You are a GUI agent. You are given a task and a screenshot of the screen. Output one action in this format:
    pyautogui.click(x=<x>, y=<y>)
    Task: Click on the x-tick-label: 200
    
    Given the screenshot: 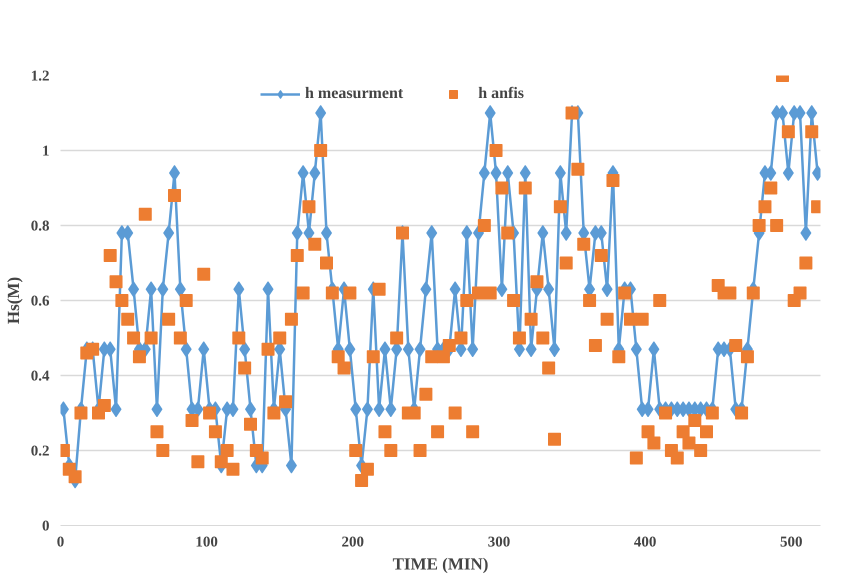 What is the action you would take?
    pyautogui.click(x=353, y=542)
    